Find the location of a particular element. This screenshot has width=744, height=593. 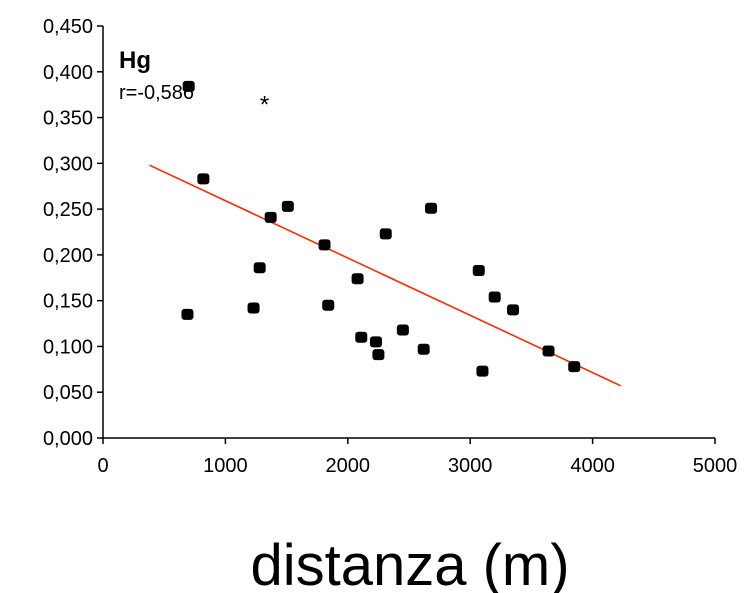

y-tick-label: 0,000 is located at coordinates (68, 439).